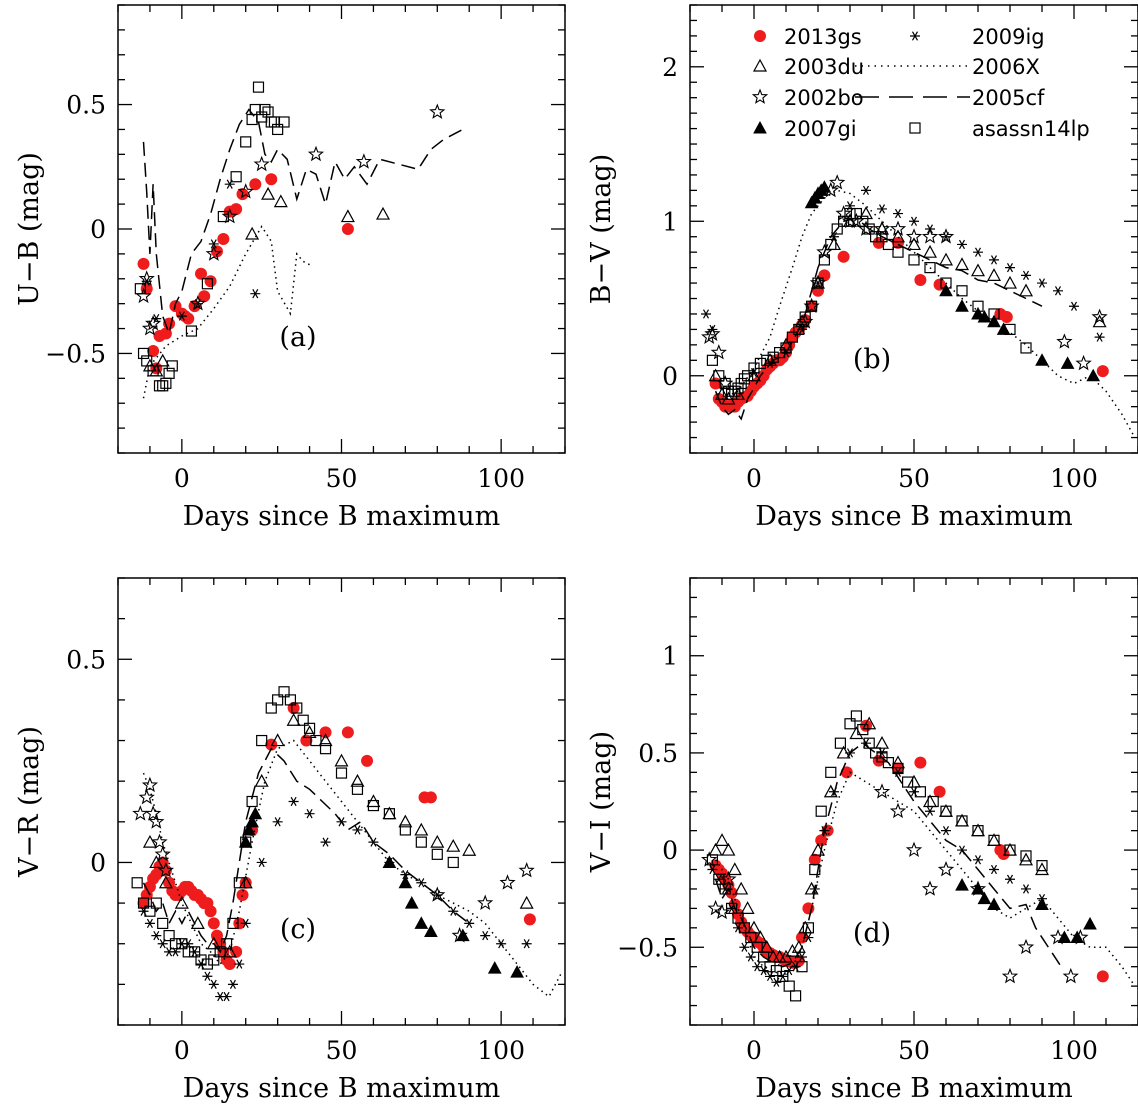  What do you see at coordinates (670, 67) in the screenshot?
I see `y-tick-label: 2` at bounding box center [670, 67].